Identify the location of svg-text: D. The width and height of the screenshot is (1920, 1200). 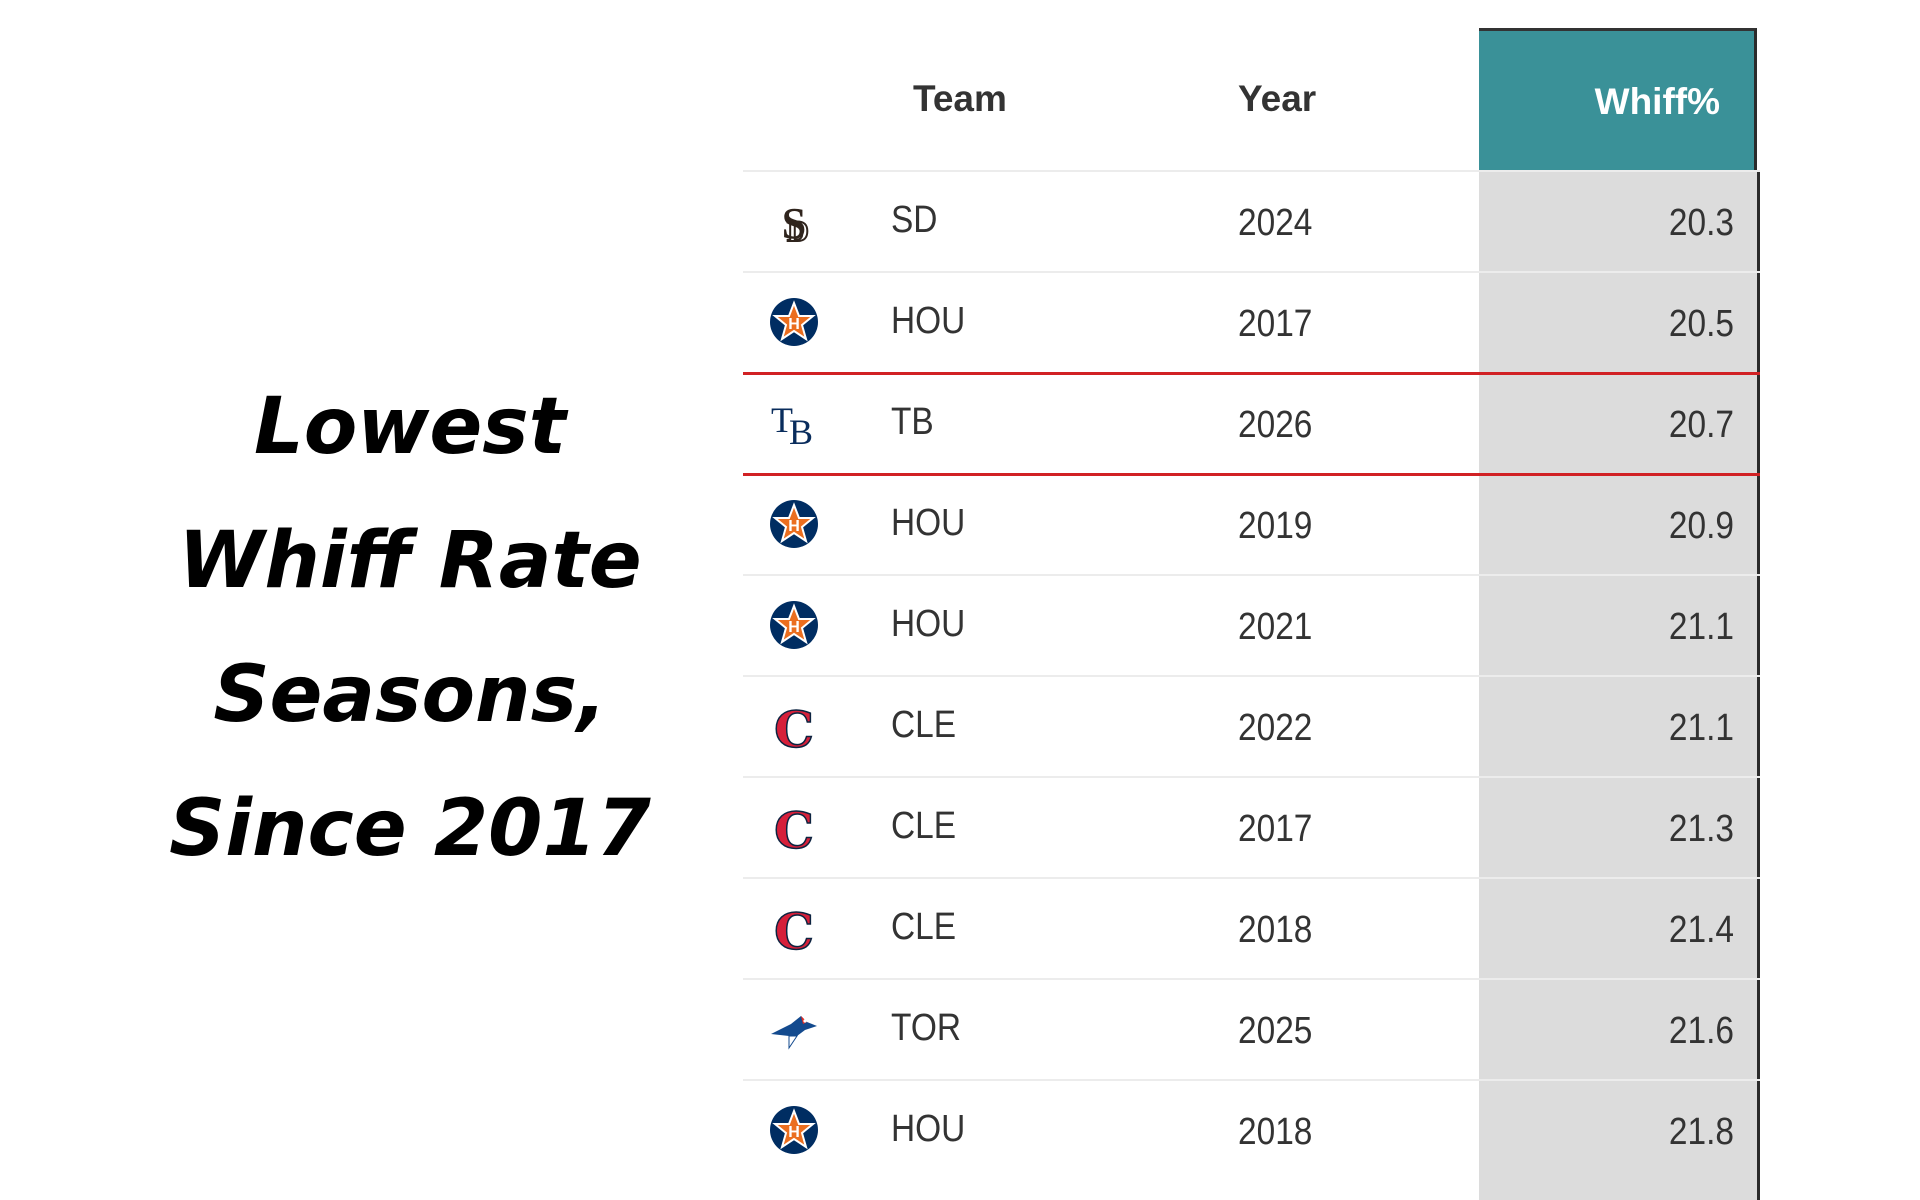
(798, 231).